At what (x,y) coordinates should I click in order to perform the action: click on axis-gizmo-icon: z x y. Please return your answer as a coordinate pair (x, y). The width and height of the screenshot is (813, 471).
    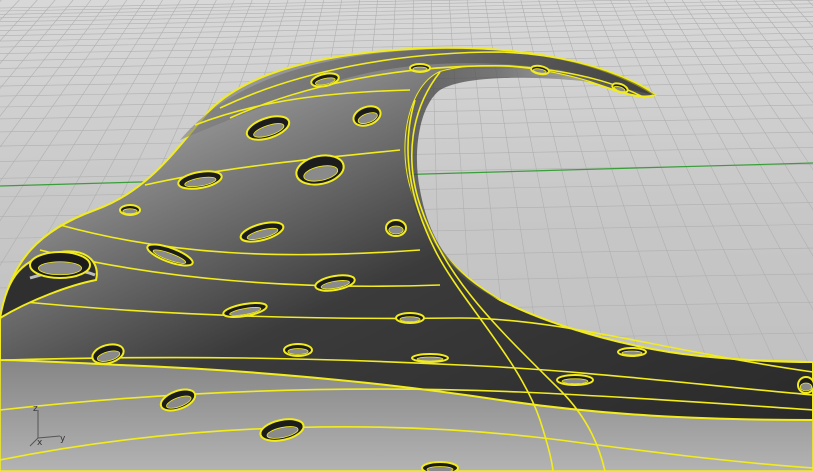
    Looking at the image, I should click on (47, 426).